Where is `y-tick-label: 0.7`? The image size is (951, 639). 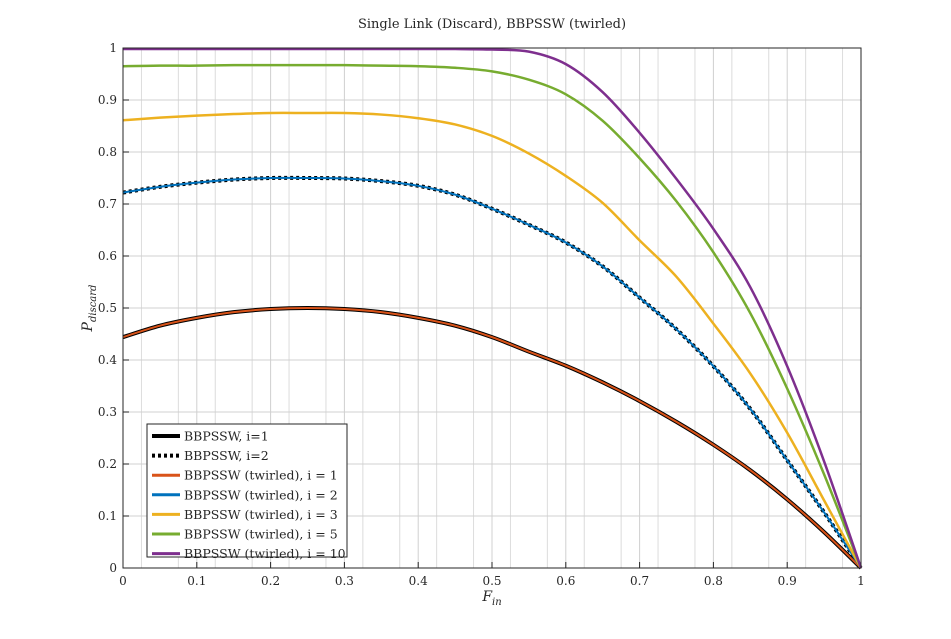
y-tick-label: 0.7 is located at coordinates (107, 204).